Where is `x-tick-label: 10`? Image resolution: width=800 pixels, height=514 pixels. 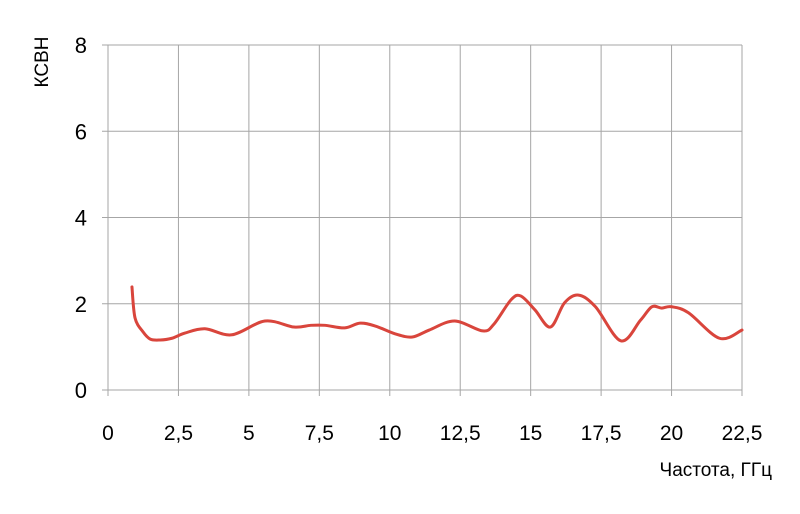
x-tick-label: 10 is located at coordinates (389, 433).